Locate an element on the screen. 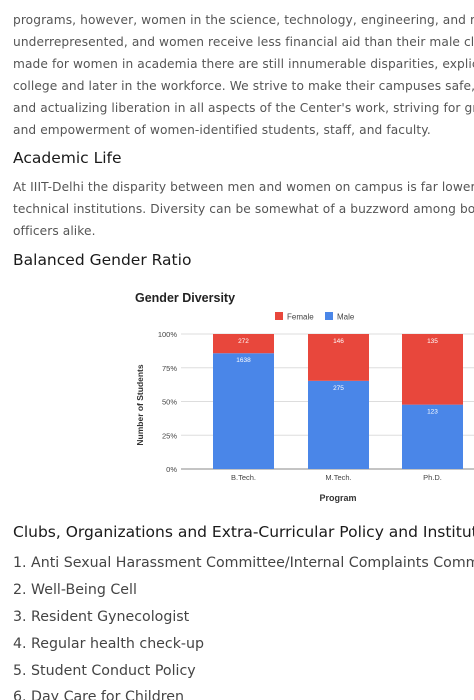 The image size is (474, 700). data-label-female: 272 is located at coordinates (243, 341).